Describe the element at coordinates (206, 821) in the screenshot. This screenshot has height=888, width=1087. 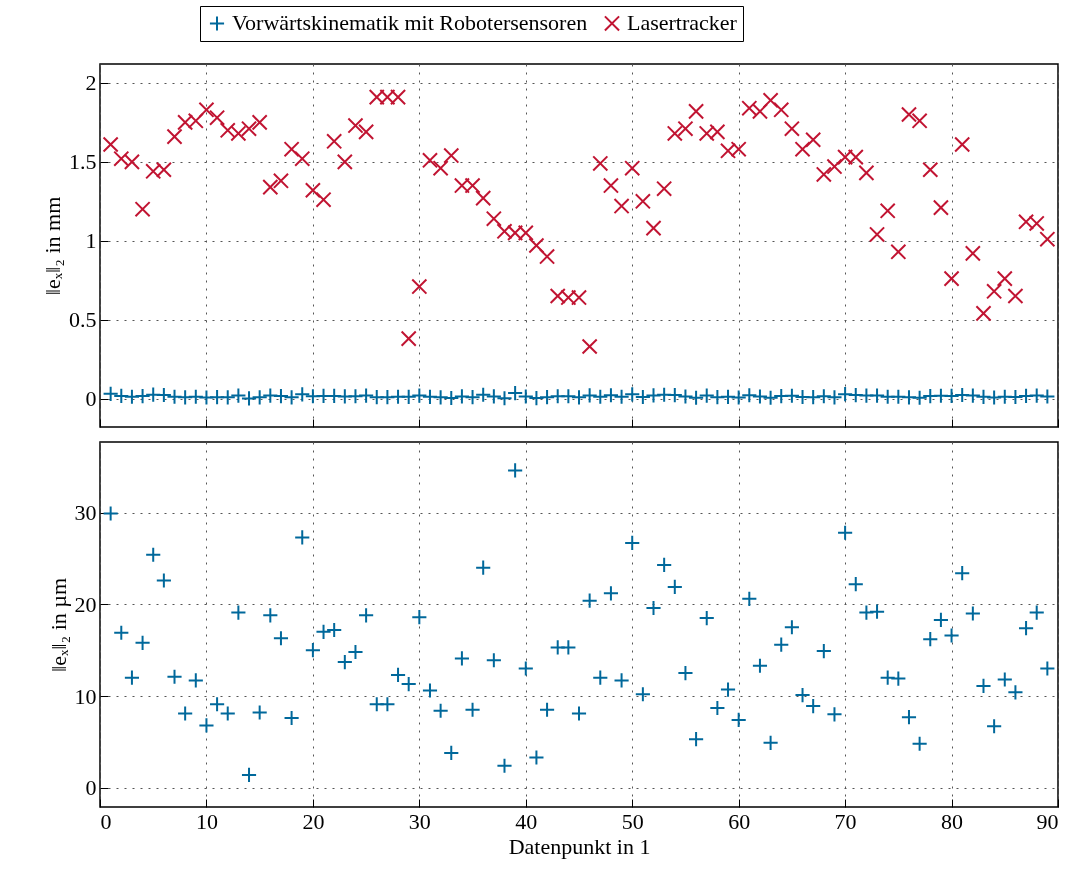
I see `x-tick-label: 10` at that location.